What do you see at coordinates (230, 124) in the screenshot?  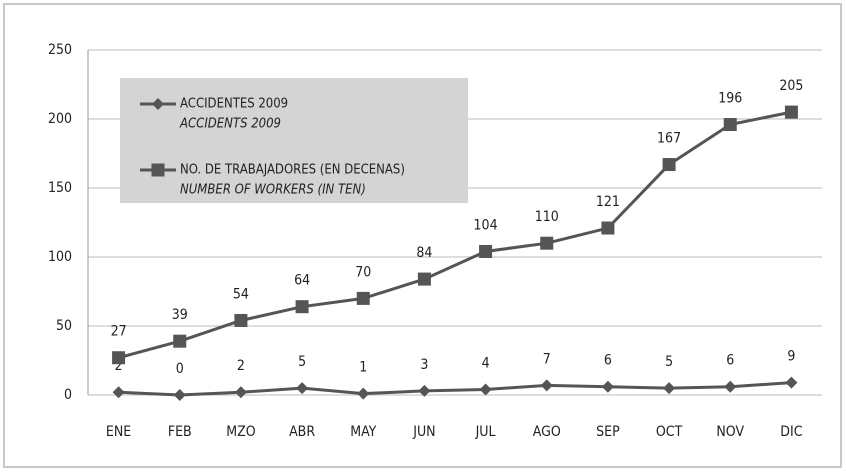 I see `legend-label: ACCIDENTS 2009` at bounding box center [230, 124].